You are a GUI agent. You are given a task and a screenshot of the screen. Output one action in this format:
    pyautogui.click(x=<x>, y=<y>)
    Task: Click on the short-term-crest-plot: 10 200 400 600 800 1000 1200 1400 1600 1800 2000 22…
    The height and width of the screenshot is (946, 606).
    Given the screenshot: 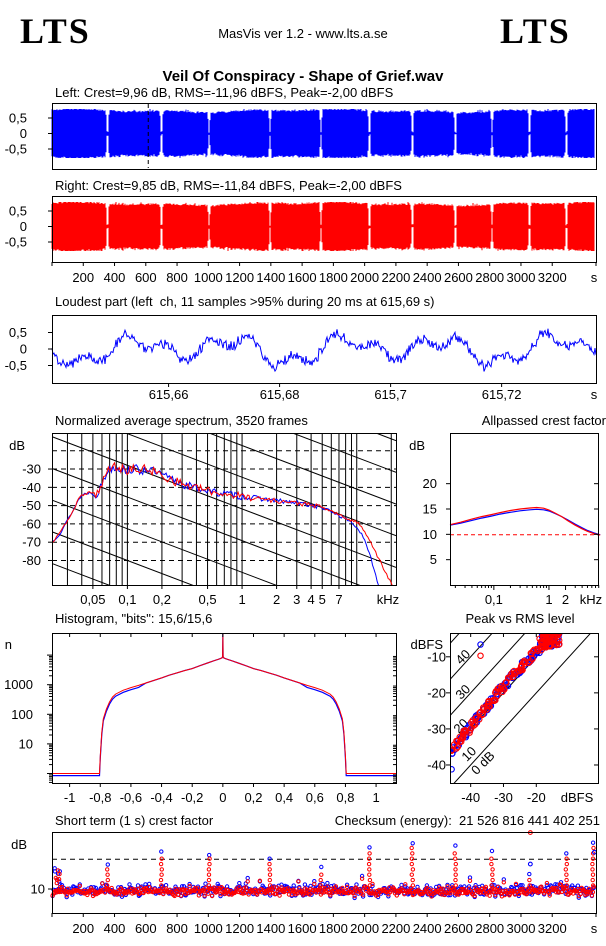 What is the action you would take?
    pyautogui.click(x=304, y=883)
    